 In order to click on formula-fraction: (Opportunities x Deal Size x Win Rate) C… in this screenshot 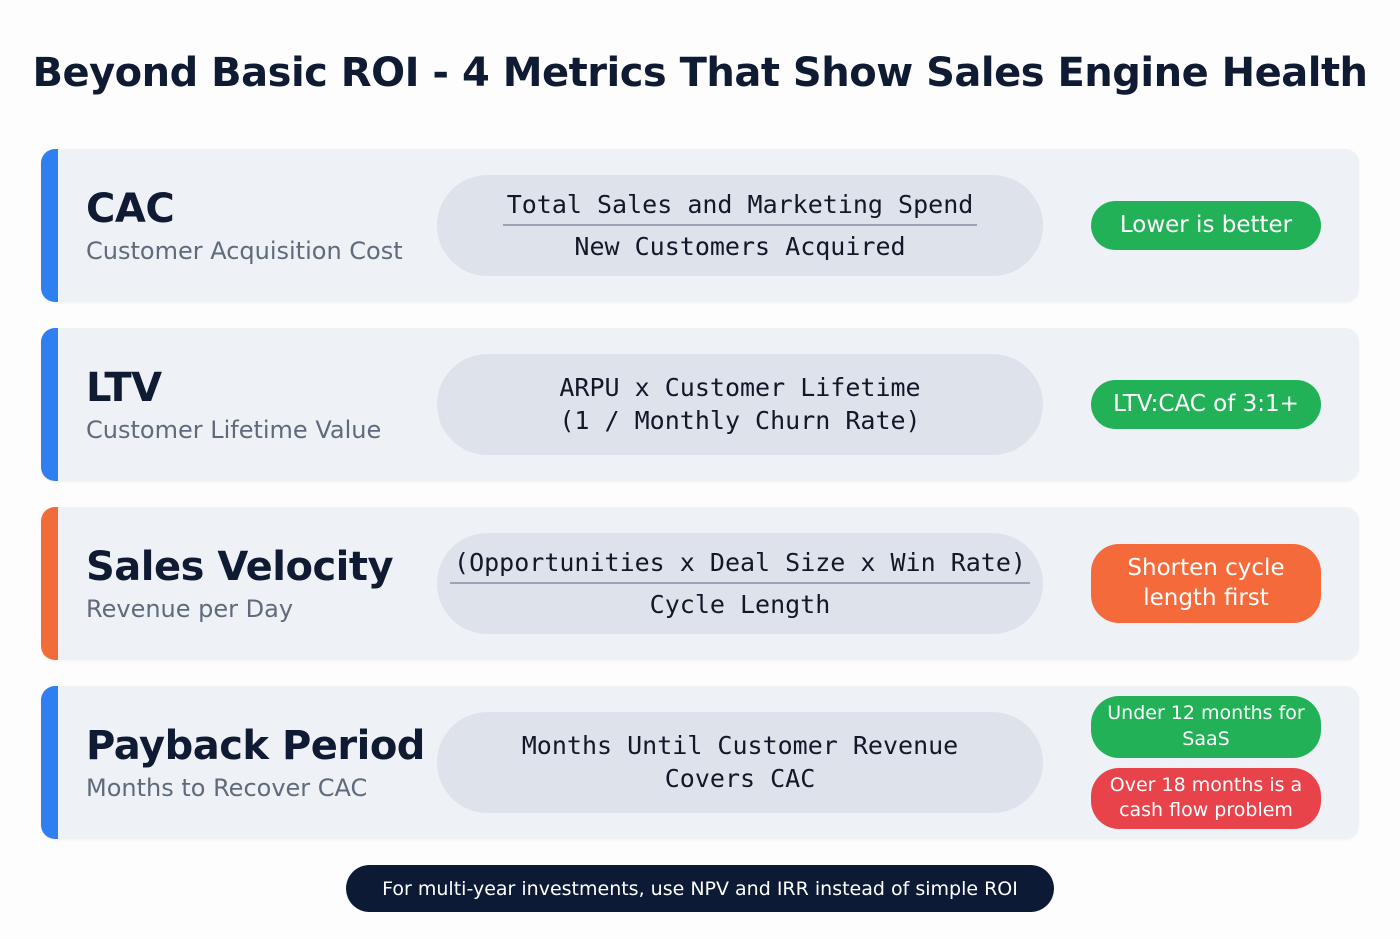, I will do `click(740, 584)`.